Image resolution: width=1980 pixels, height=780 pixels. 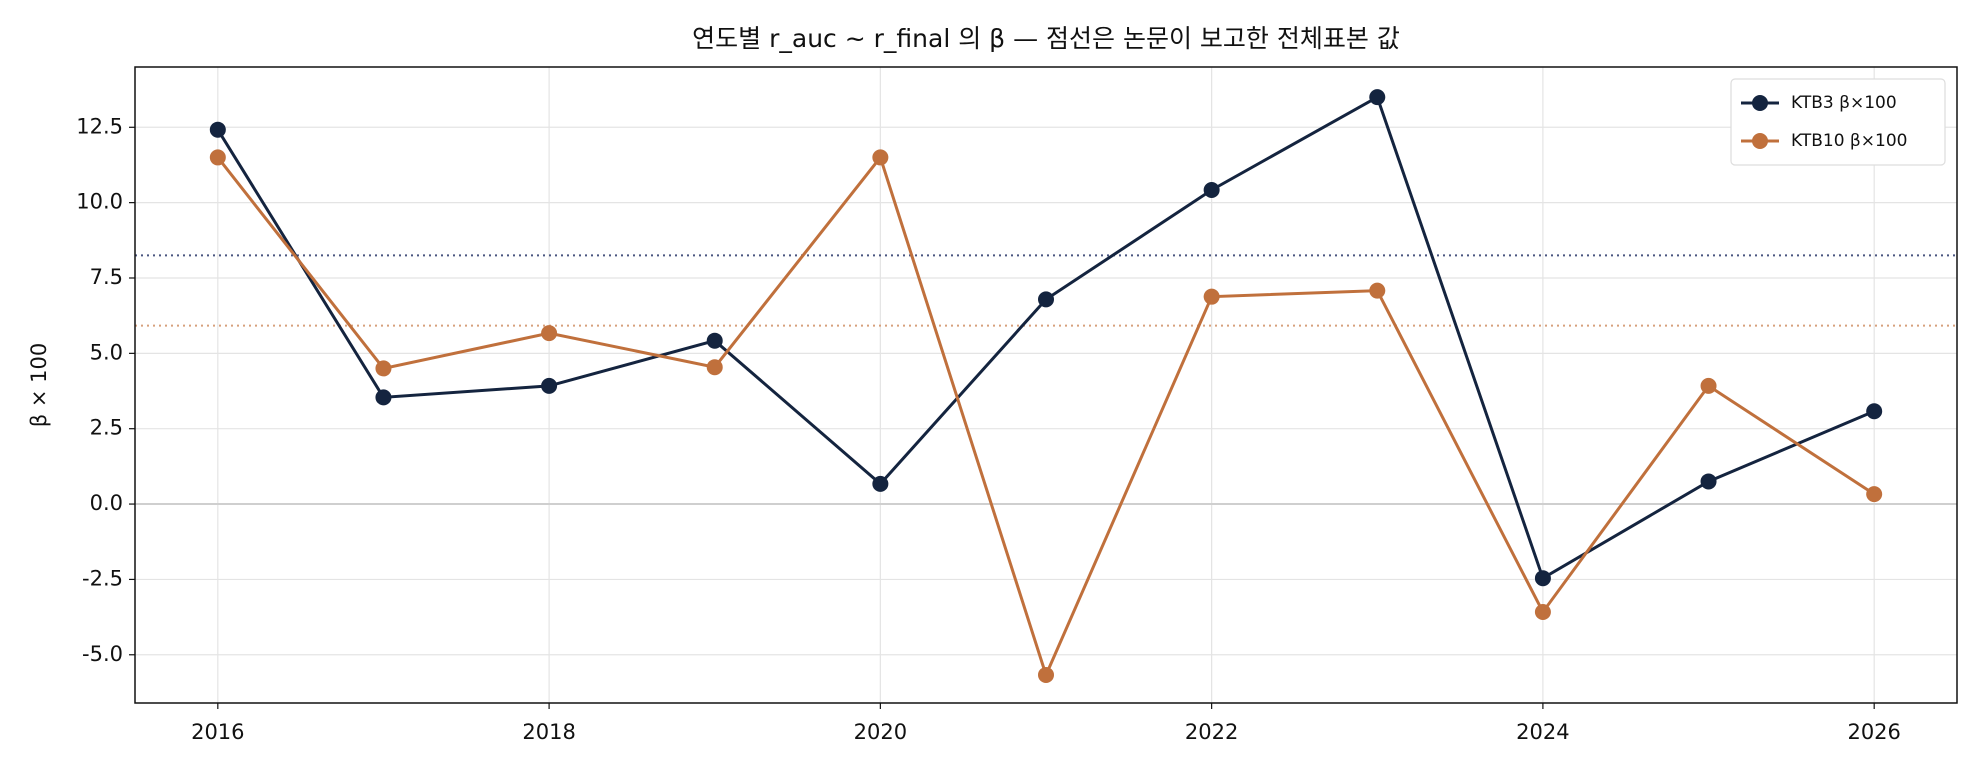 I want to click on y-axis-label: β × 100, so click(x=39, y=385).